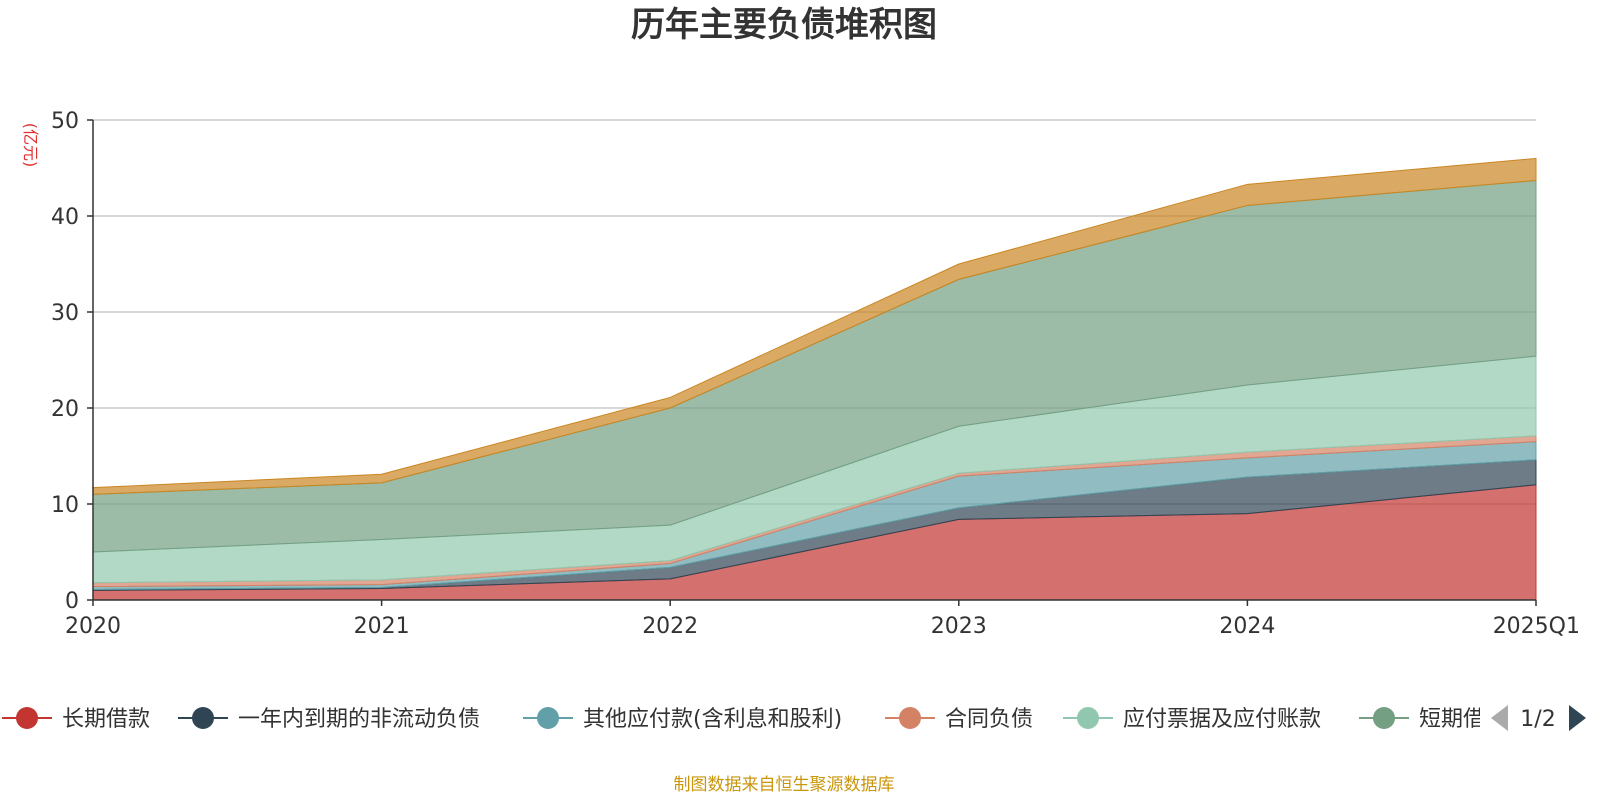 The image size is (1600, 800). I want to click on chart-title: 历年主要负债堆积图, so click(784, 25).